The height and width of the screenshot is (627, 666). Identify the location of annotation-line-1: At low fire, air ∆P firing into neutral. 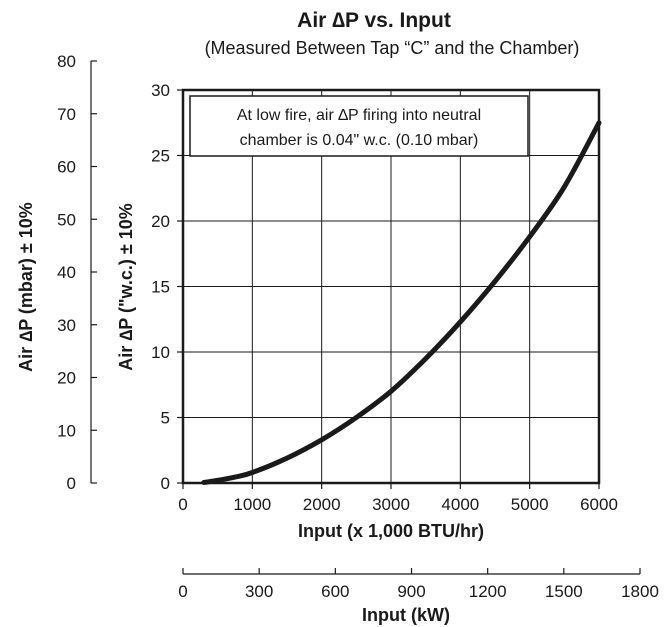
(359, 115).